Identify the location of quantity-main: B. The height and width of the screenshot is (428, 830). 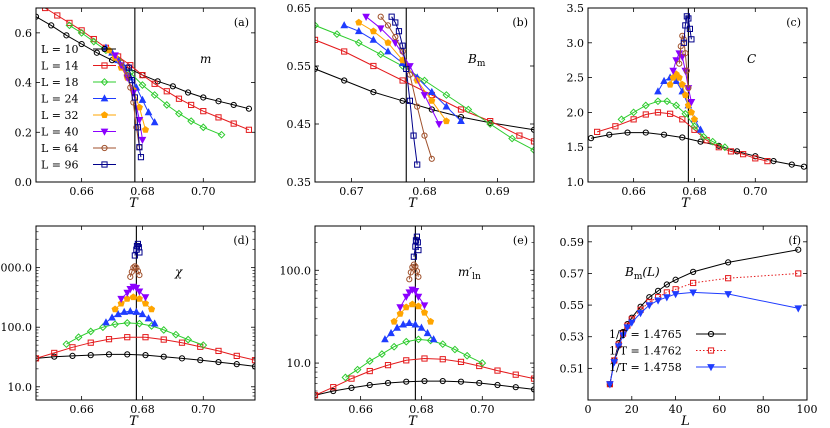
(472, 59).